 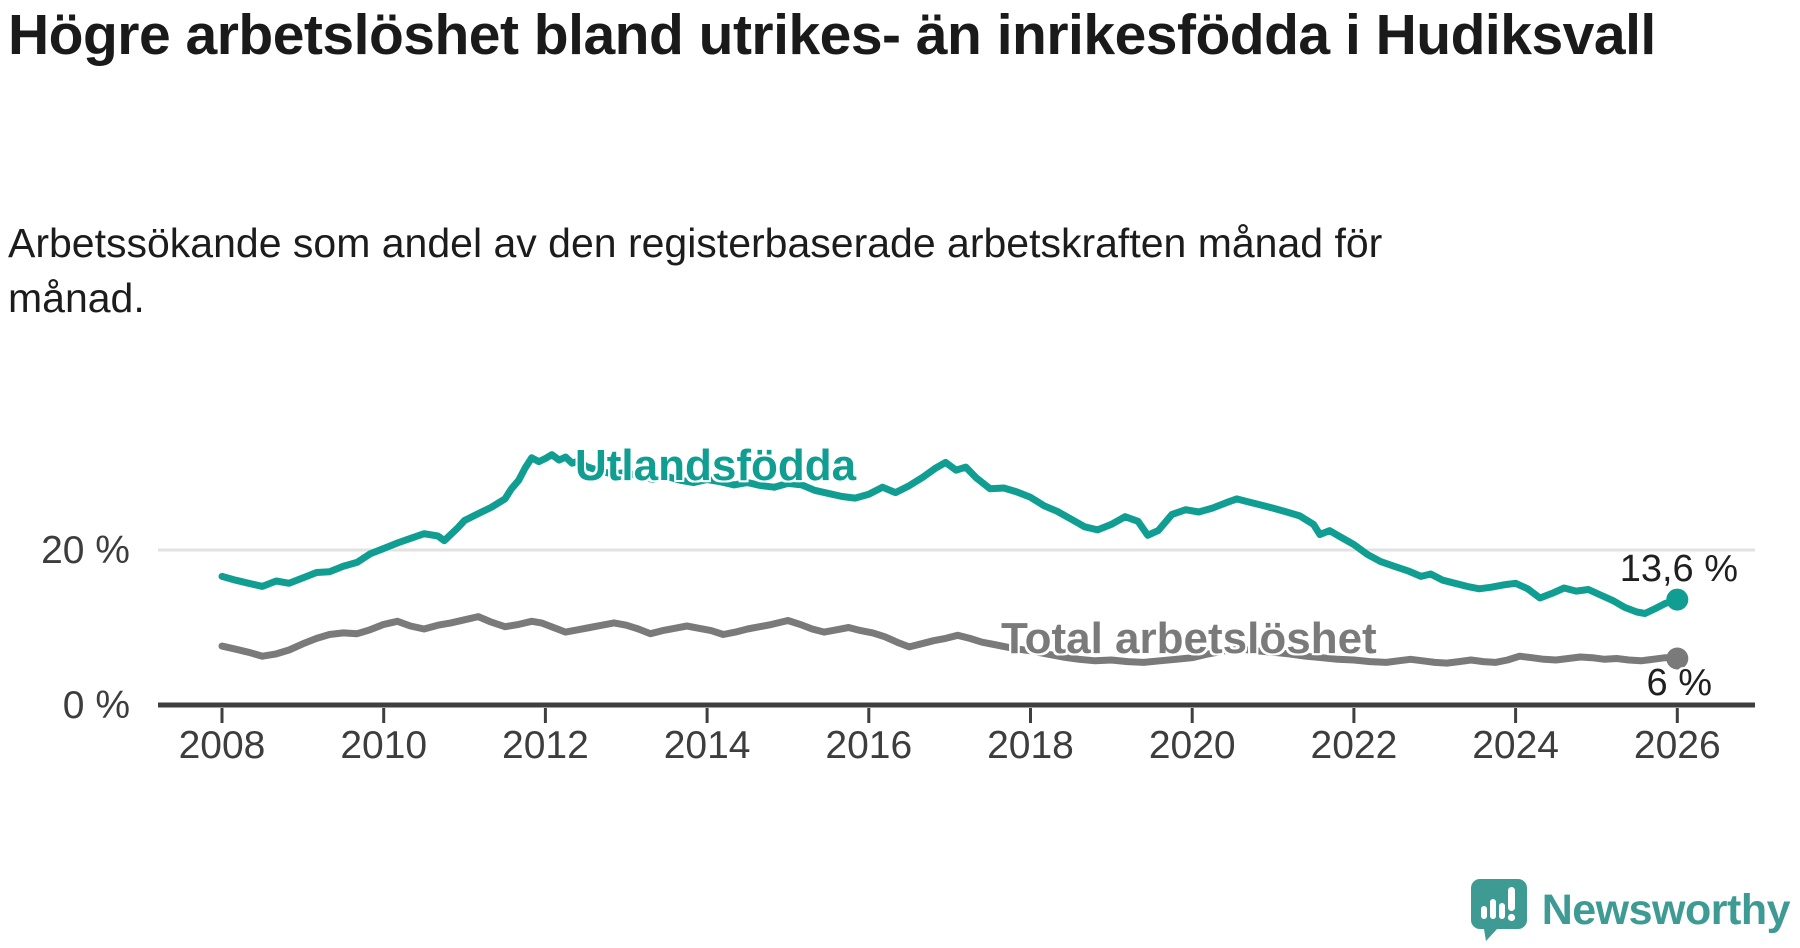 What do you see at coordinates (1679, 683) in the screenshot?
I see `end-value-label-total: 6 %` at bounding box center [1679, 683].